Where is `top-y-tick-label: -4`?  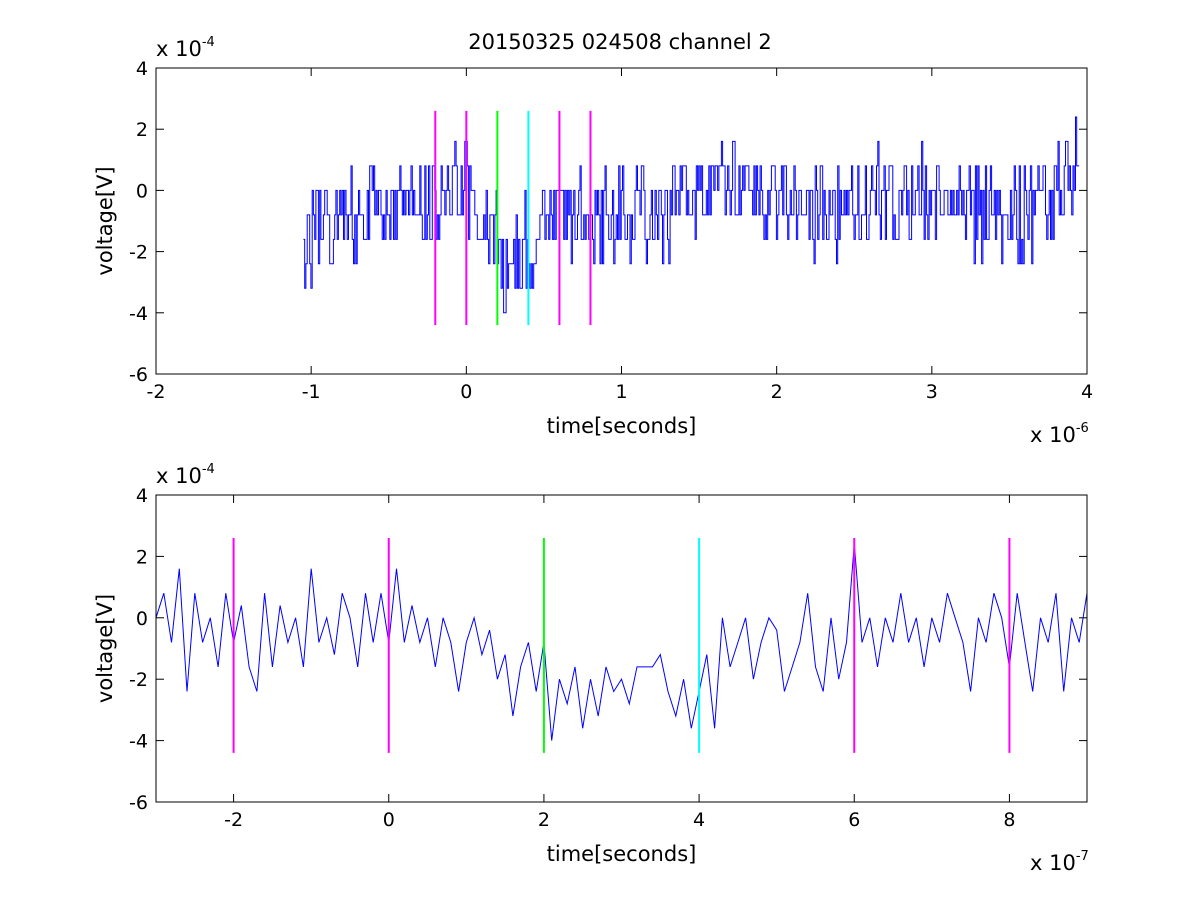 top-y-tick-label: -4 is located at coordinates (138, 314).